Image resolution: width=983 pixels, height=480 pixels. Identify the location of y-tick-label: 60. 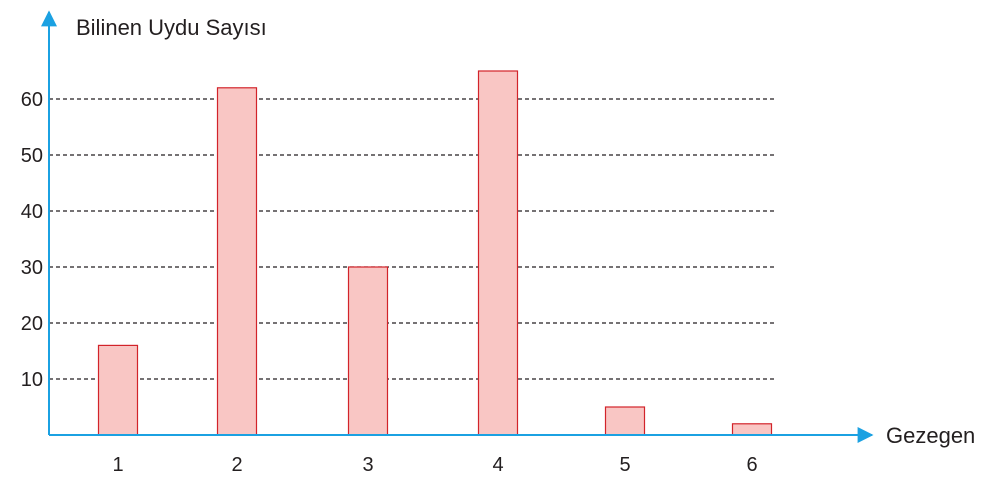
(32, 100).